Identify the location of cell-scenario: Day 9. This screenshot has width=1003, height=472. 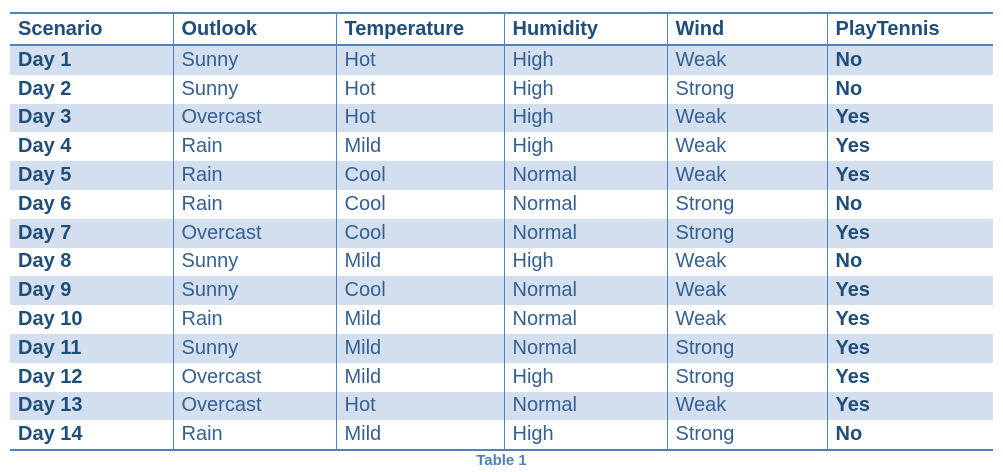
(91, 291).